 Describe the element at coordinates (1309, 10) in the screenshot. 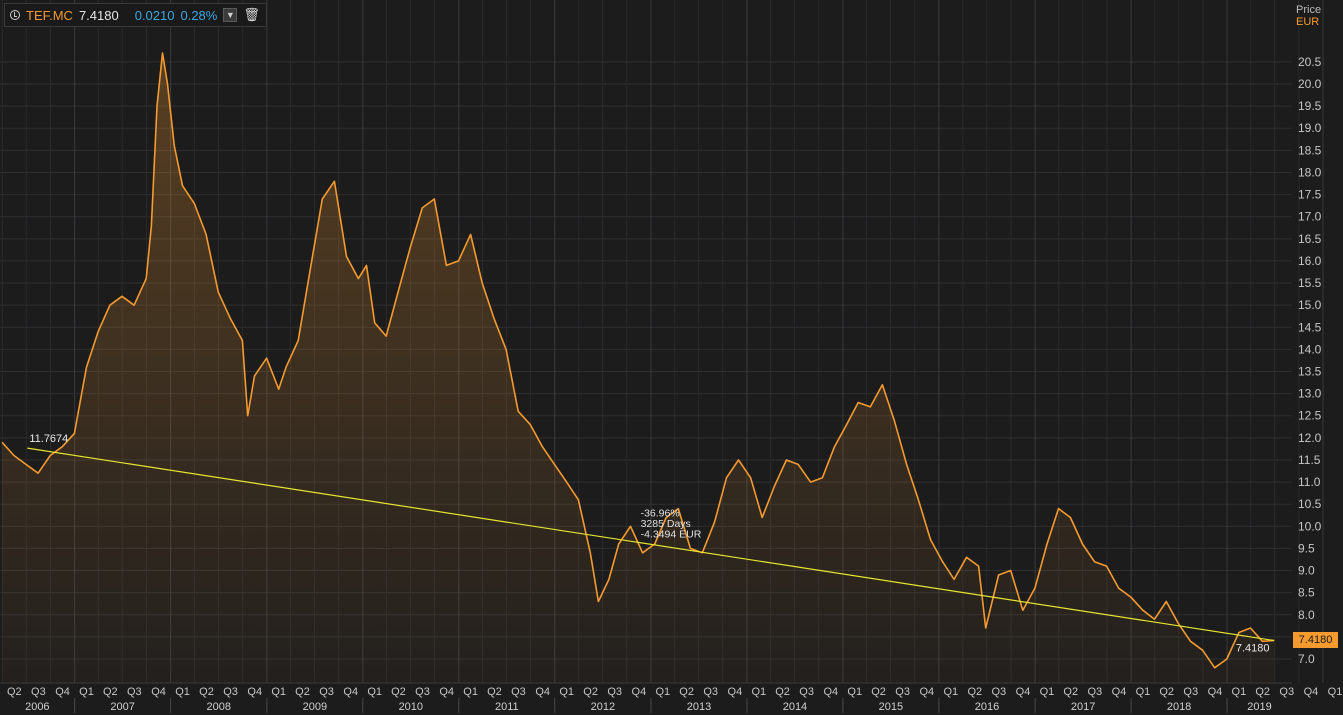

I see `price-axis-title: Price` at that location.